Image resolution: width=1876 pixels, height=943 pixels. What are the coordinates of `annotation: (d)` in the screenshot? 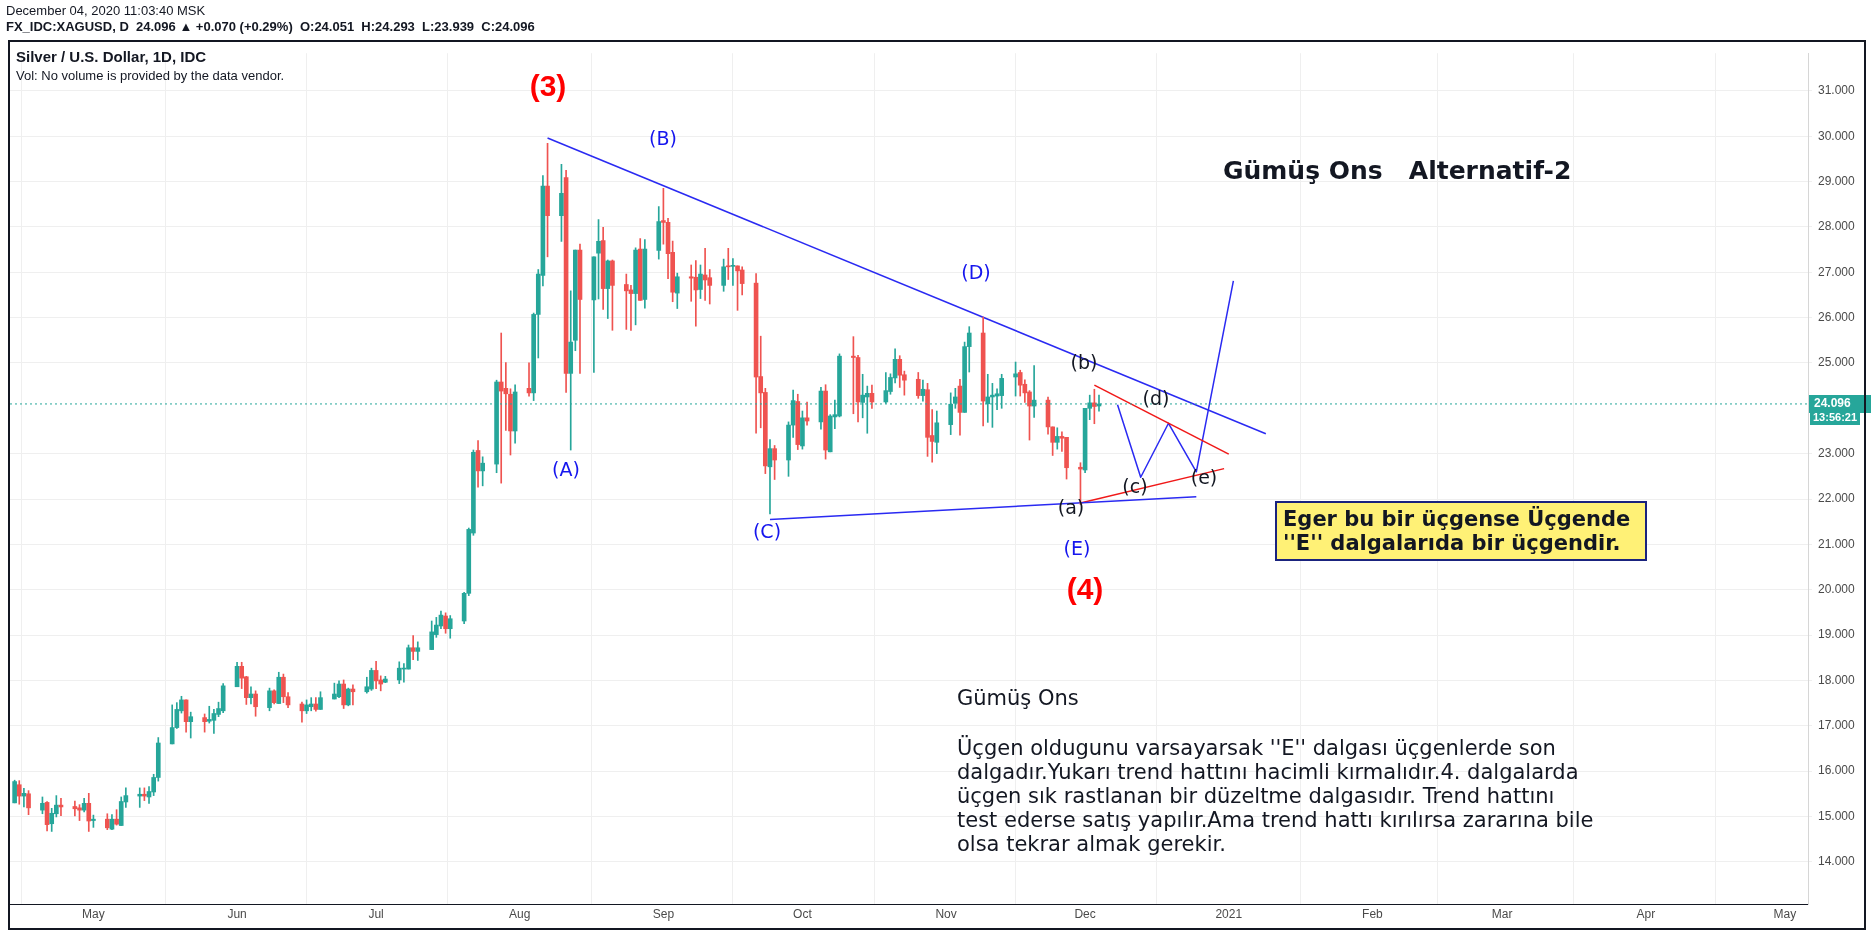 It's located at (1156, 398).